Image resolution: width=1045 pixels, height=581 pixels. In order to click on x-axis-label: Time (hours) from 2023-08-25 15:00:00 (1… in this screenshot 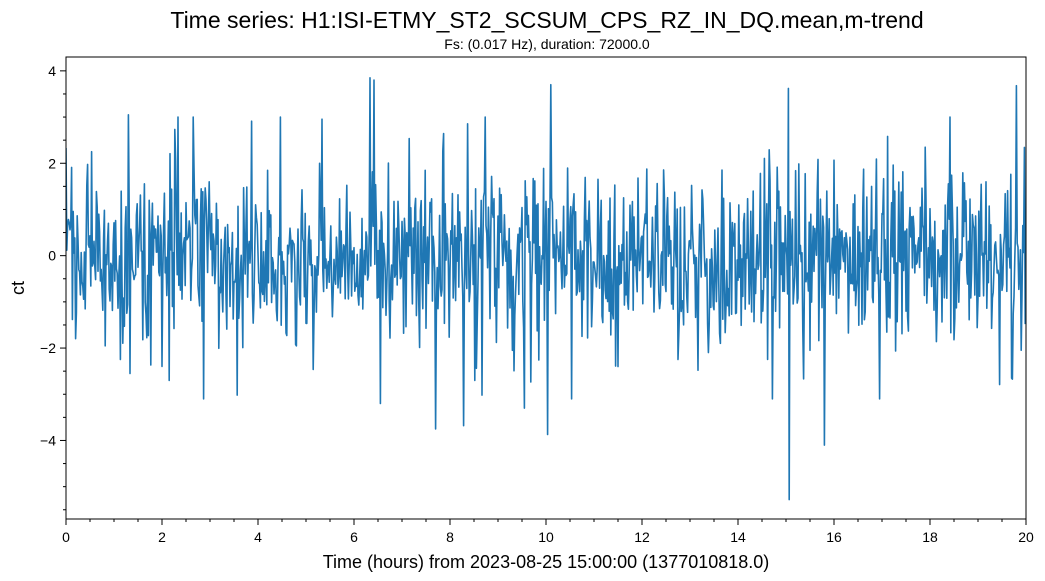, I will do `click(546, 562)`.